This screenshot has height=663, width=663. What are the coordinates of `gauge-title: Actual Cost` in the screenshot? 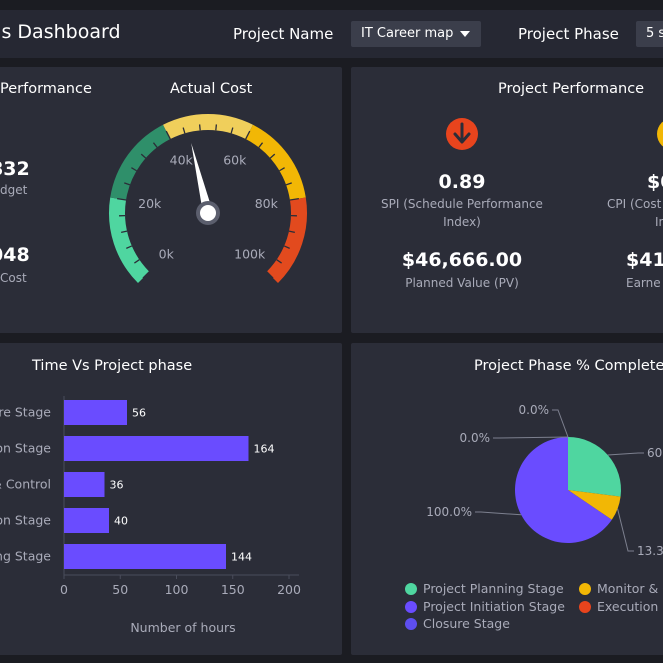 It's located at (211, 89).